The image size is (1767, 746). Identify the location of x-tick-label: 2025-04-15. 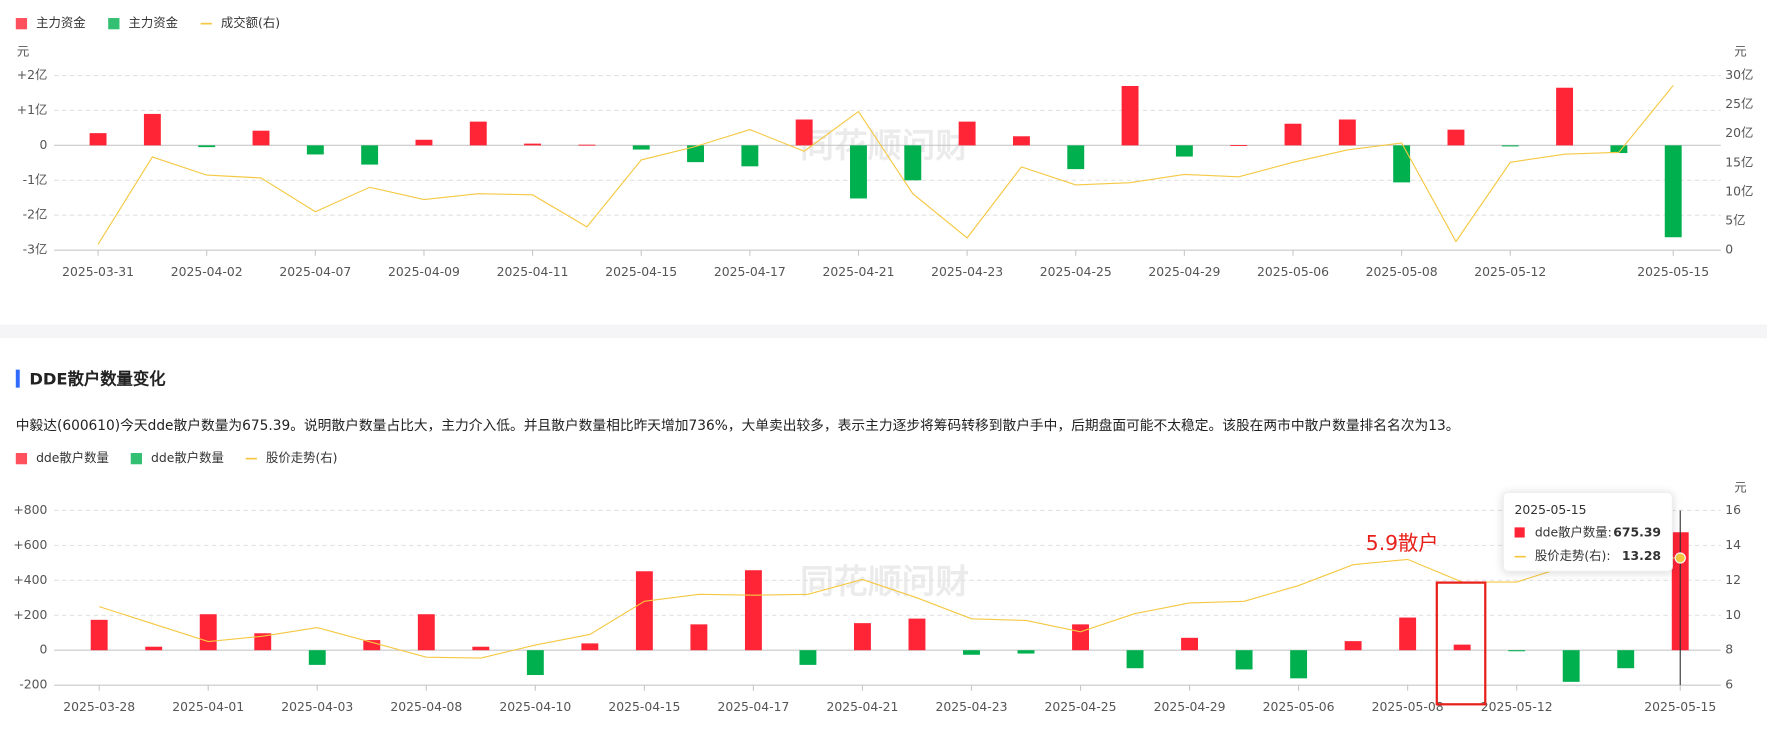
(641, 271).